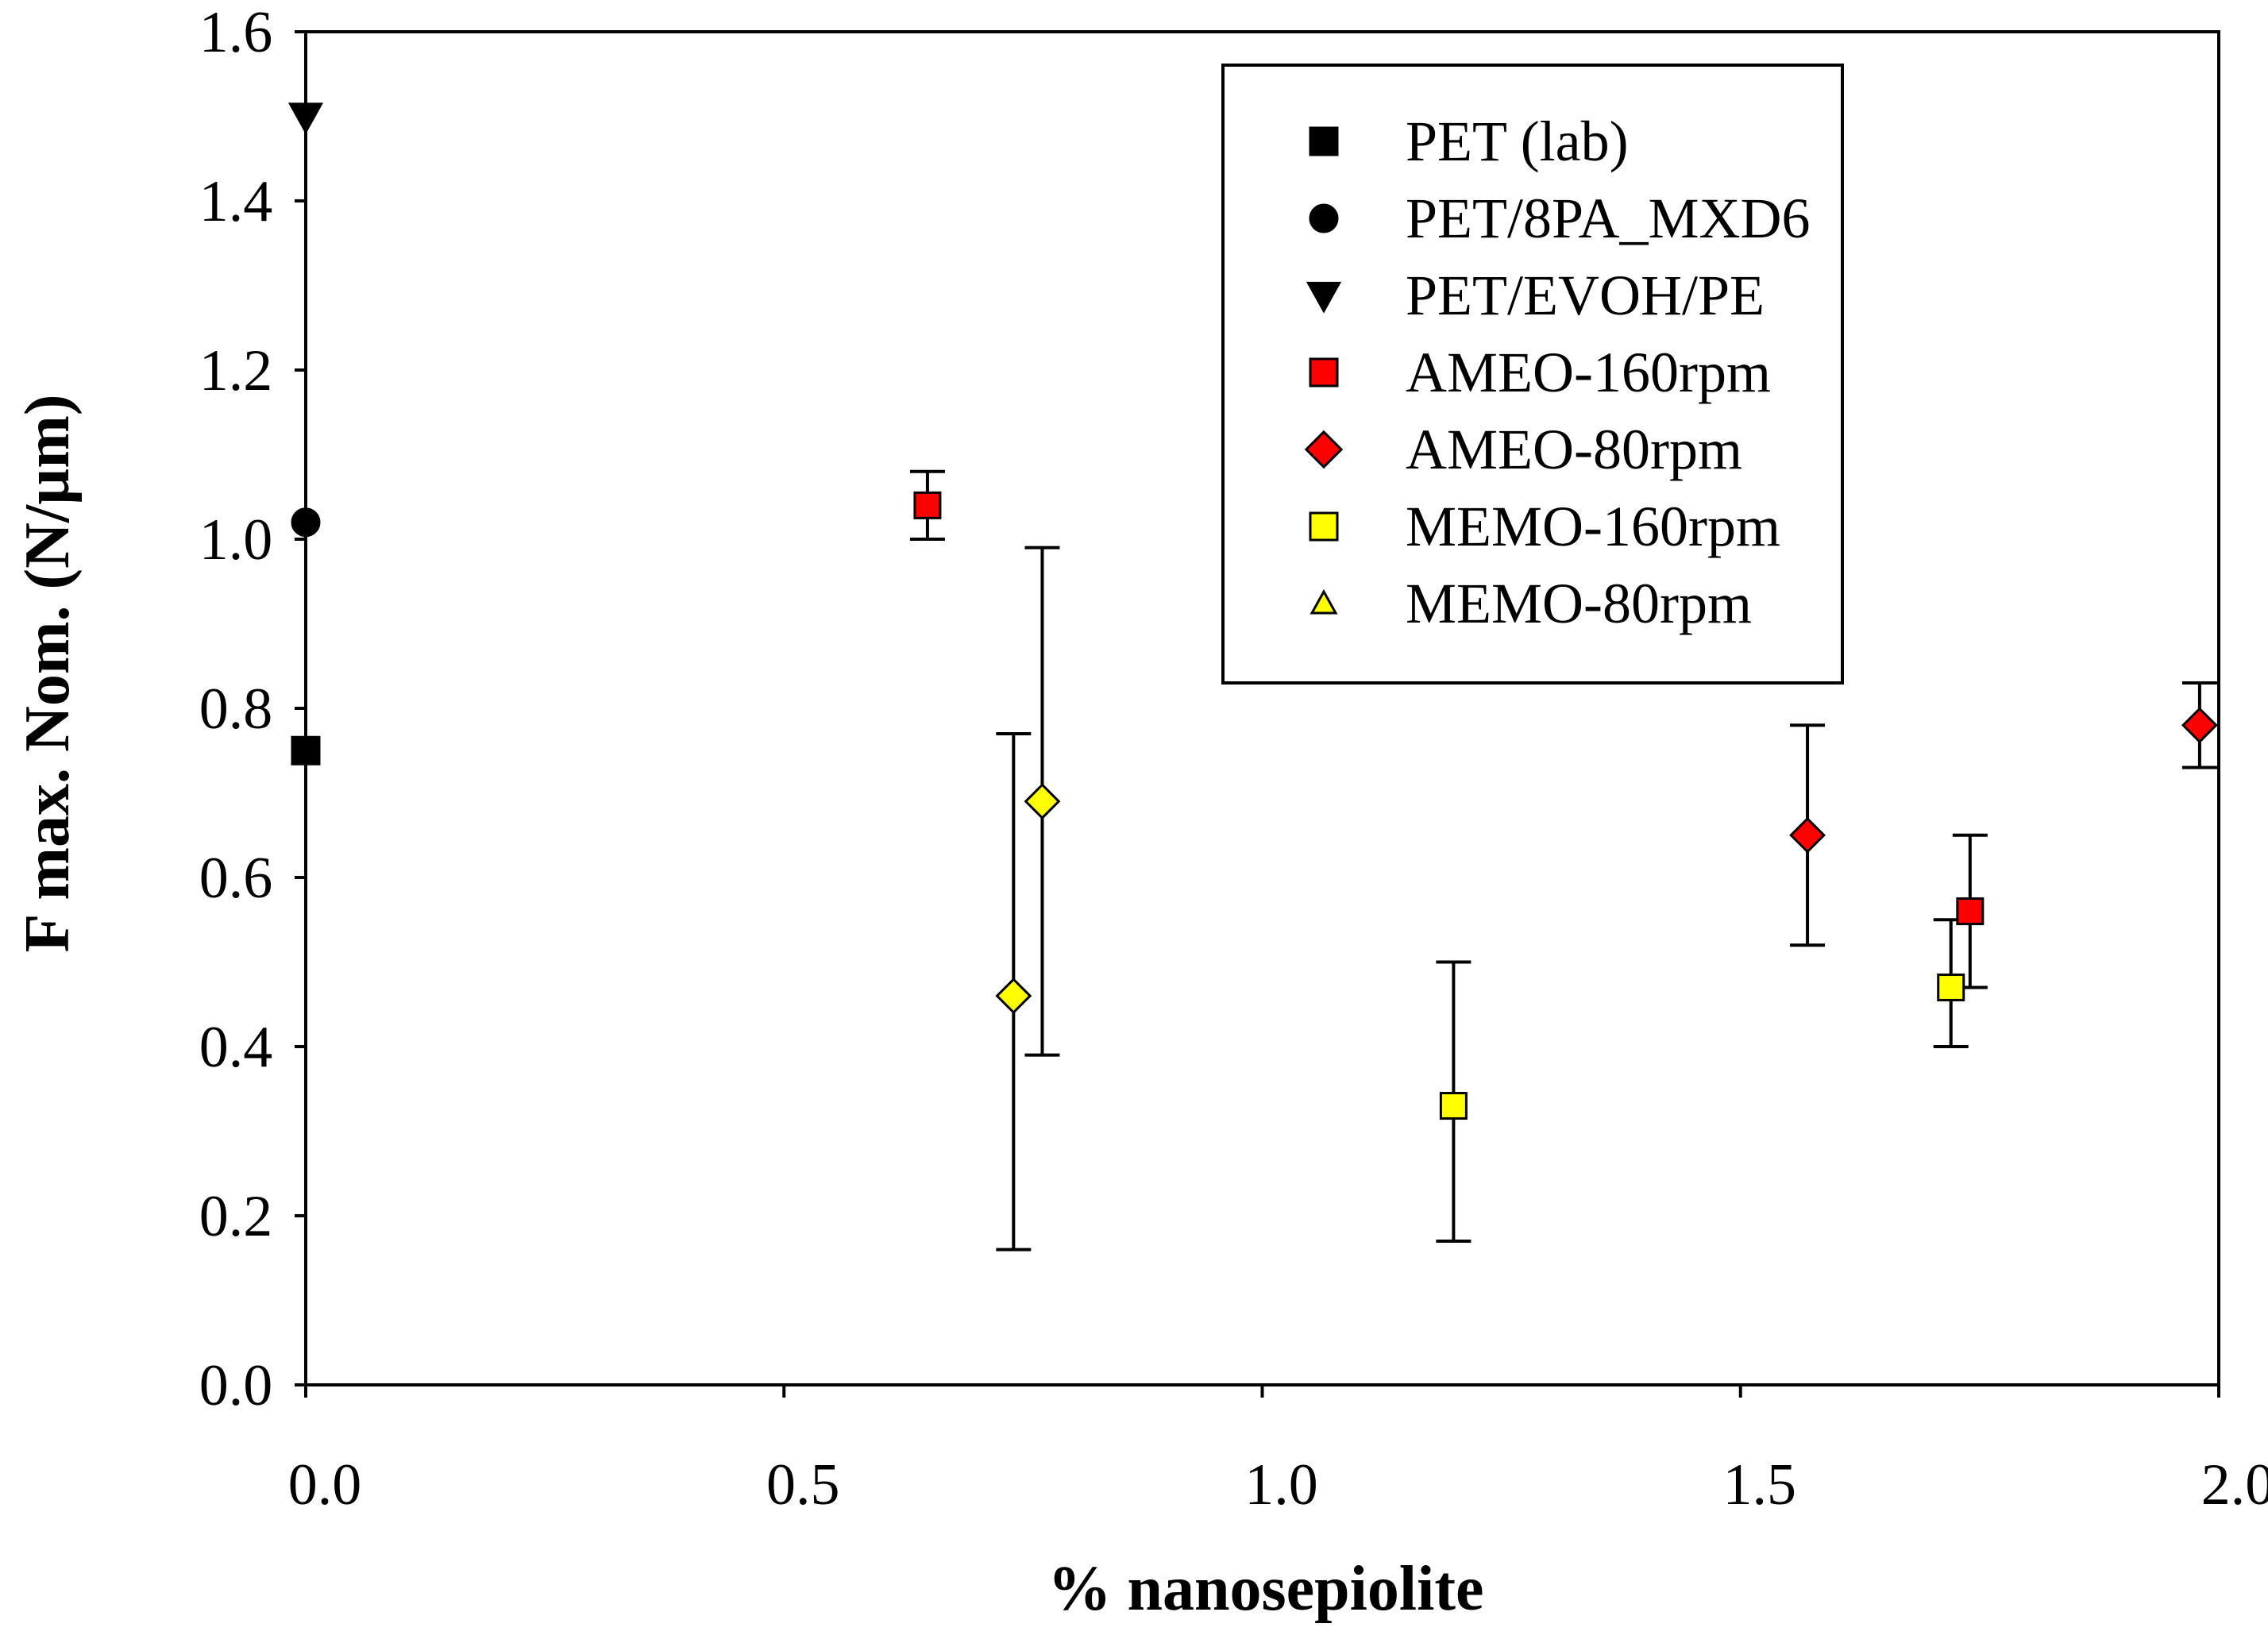 The image size is (2268, 1639). What do you see at coordinates (305, 118) in the screenshot?
I see `point-pet-evoh-pe` at bounding box center [305, 118].